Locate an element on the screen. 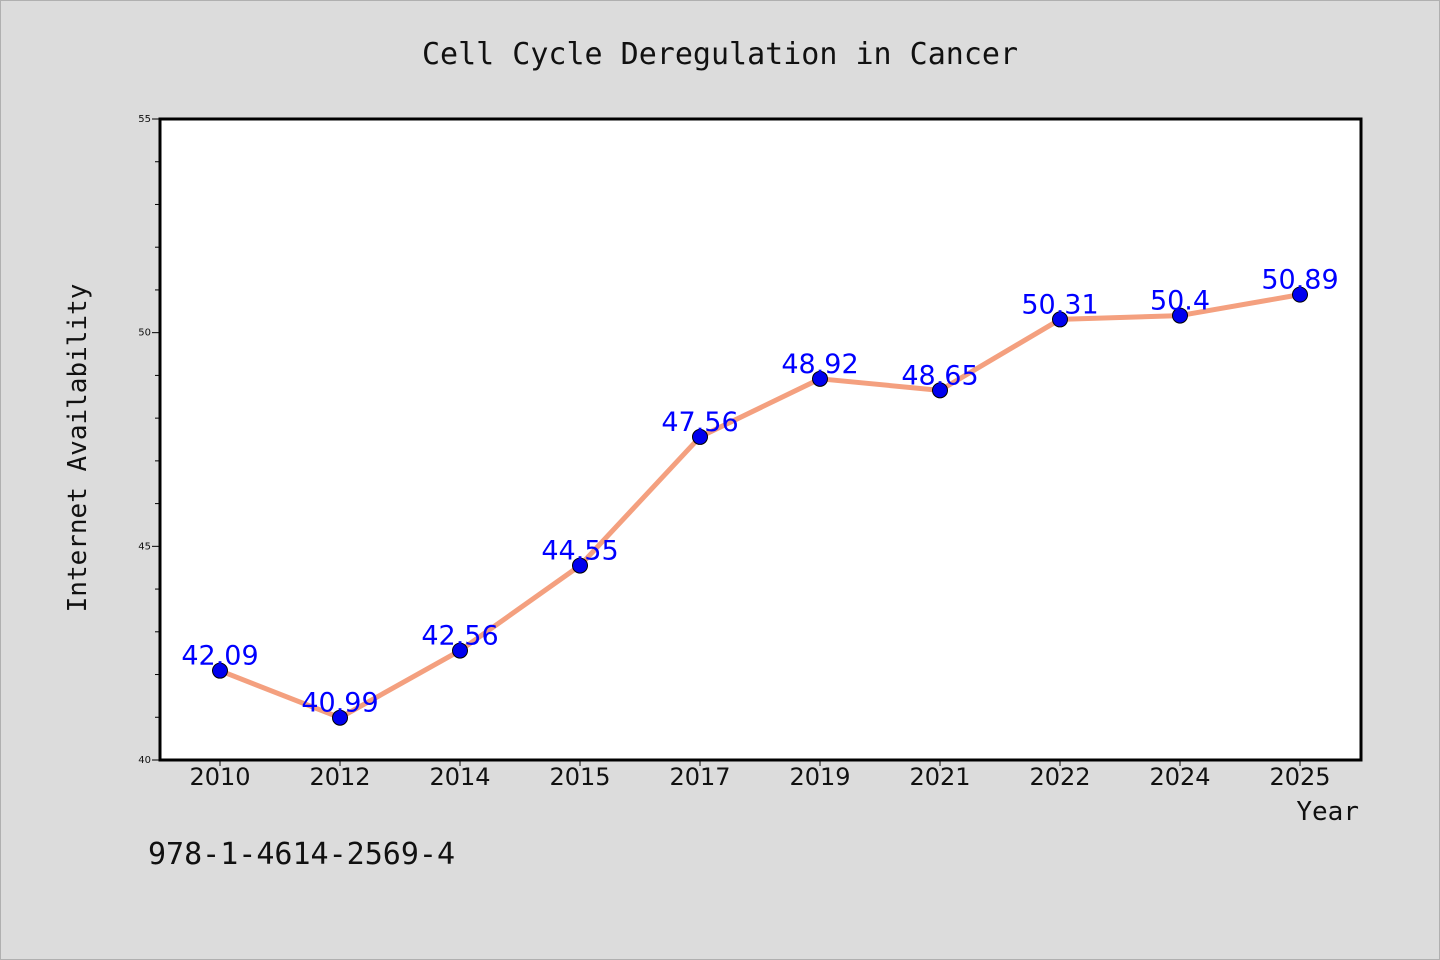 This screenshot has width=1440, height=960. data-label: 50.89 is located at coordinates (1299, 280).